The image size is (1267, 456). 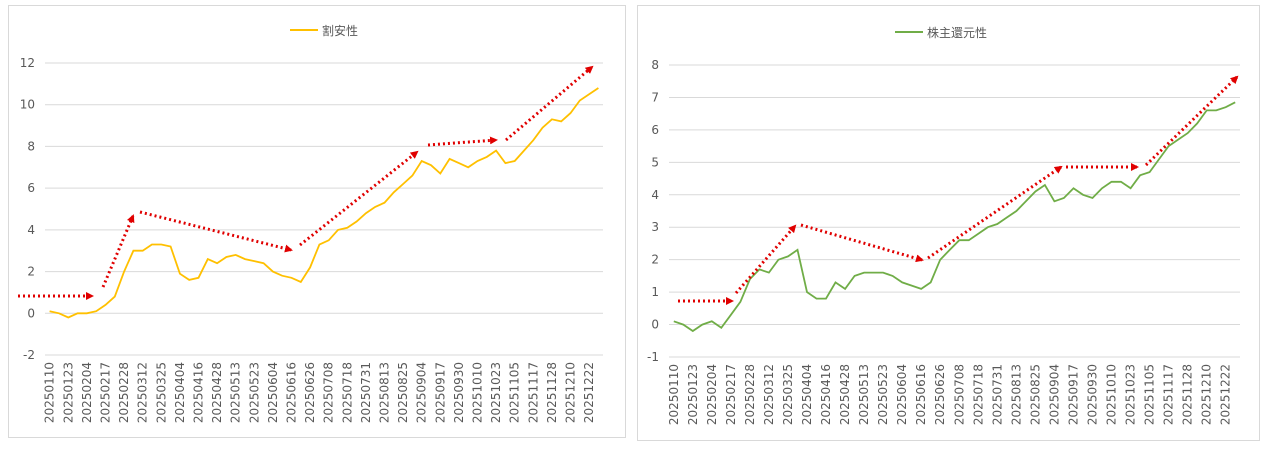 I want to click on y-tick-label: 10, so click(x=27, y=105).